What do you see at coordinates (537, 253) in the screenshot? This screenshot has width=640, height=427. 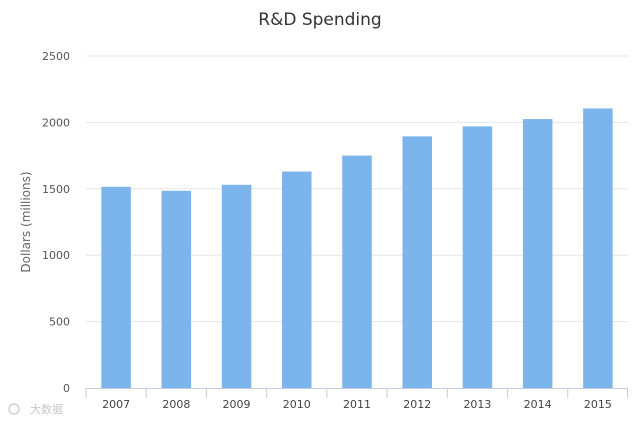 I see `bar-2014` at bounding box center [537, 253].